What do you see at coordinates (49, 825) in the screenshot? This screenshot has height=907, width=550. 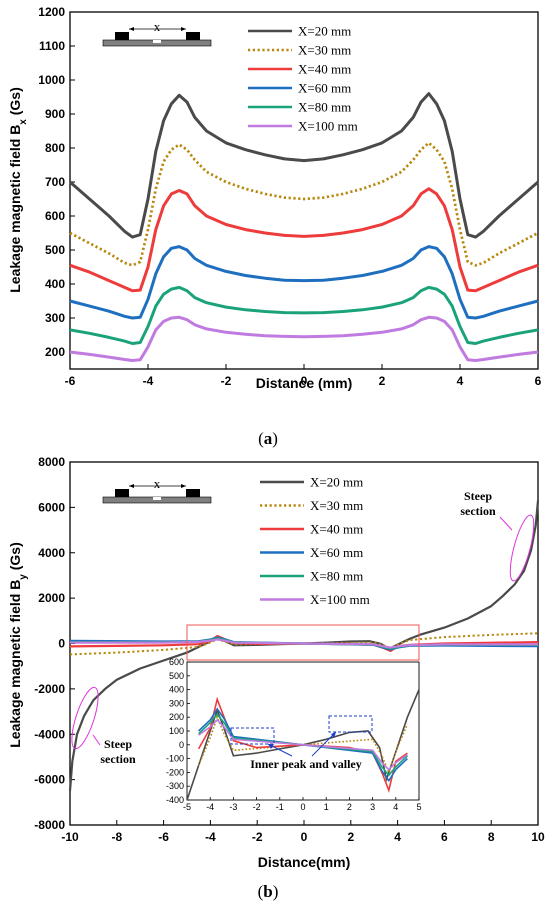 I see `y-tick-label: -8000` at bounding box center [49, 825].